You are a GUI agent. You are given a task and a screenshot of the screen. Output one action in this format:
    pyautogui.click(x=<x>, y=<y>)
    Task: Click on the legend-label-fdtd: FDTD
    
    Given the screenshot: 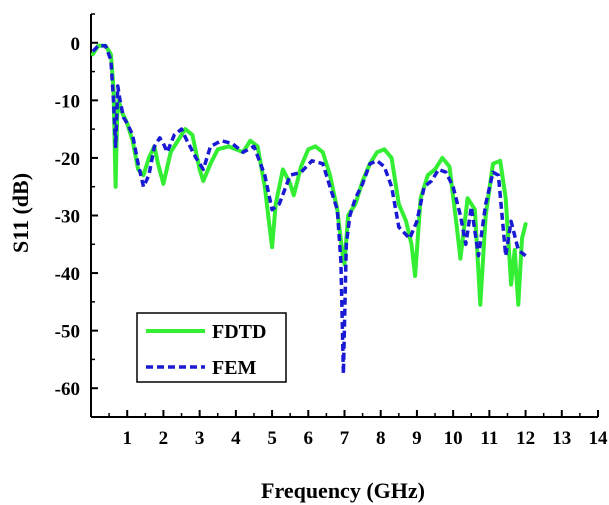 What is the action you would take?
    pyautogui.click(x=239, y=332)
    